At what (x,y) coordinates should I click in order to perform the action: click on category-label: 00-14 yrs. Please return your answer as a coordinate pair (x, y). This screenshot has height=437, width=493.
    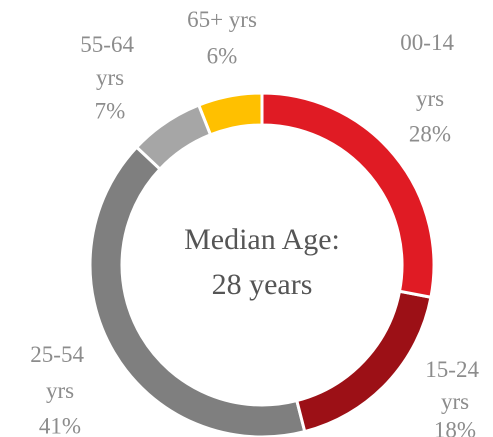
    Looking at the image, I should click on (429, 70).